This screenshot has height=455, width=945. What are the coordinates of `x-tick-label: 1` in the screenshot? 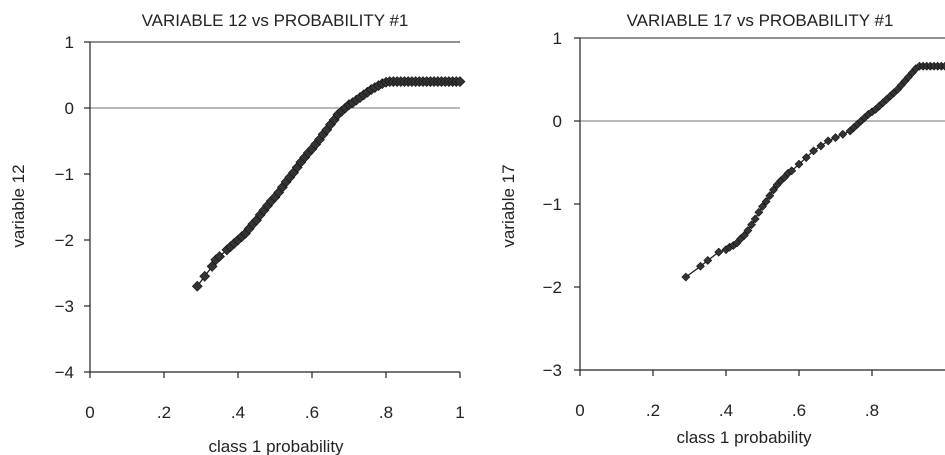 It's located at (459, 412).